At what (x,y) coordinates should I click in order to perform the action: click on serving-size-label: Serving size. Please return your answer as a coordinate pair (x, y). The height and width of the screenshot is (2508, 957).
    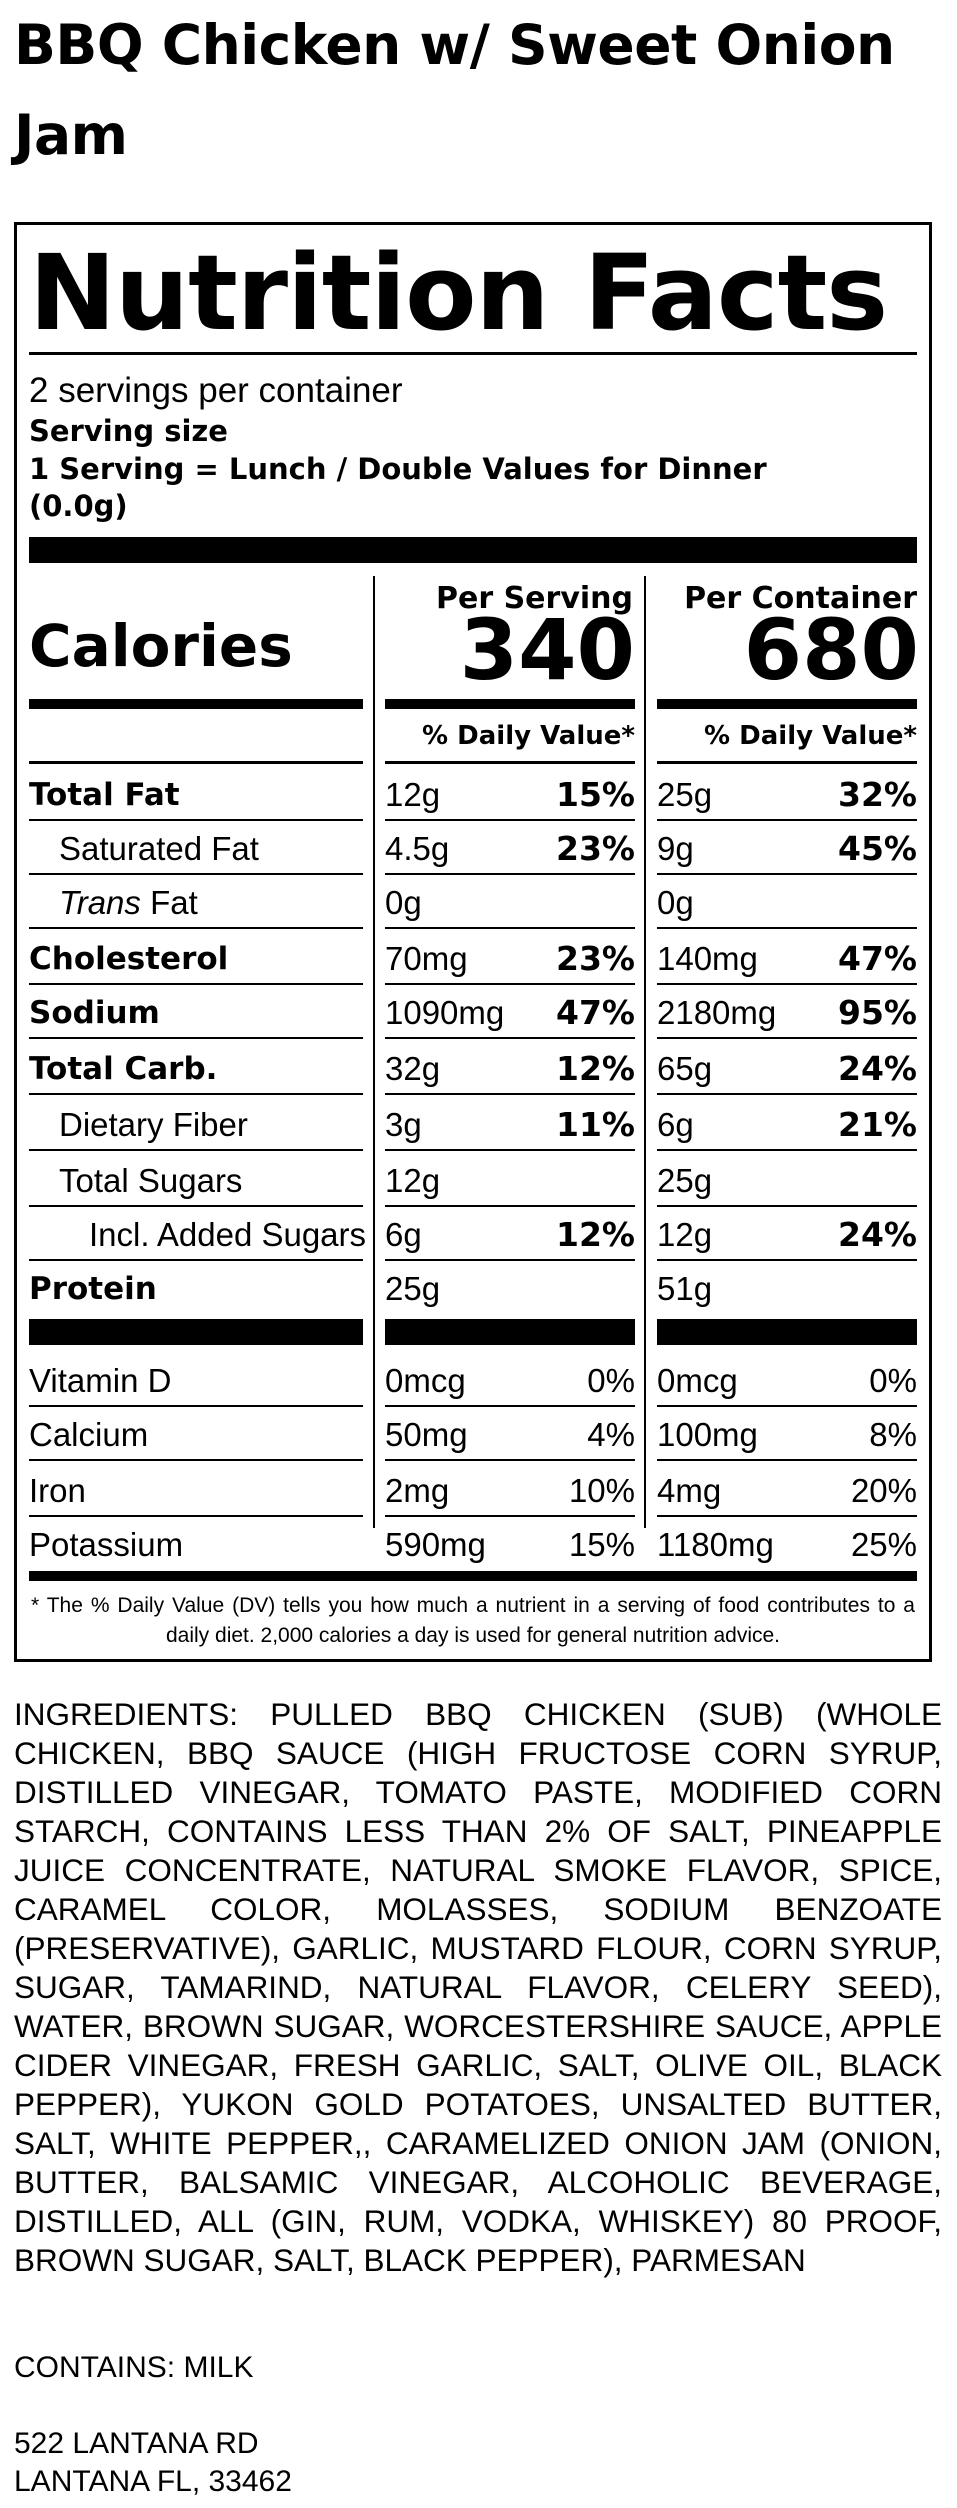
    Looking at the image, I should click on (128, 431).